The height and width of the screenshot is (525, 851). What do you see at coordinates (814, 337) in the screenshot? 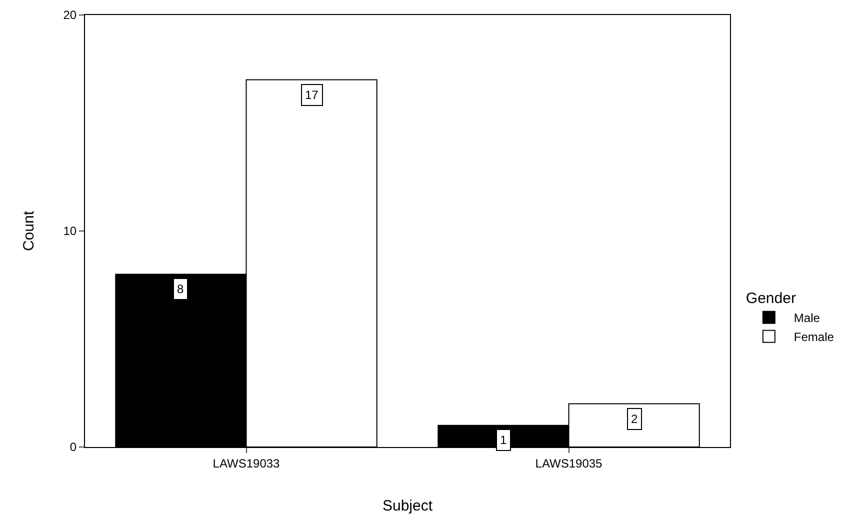
I see `legend-label: Female` at bounding box center [814, 337].